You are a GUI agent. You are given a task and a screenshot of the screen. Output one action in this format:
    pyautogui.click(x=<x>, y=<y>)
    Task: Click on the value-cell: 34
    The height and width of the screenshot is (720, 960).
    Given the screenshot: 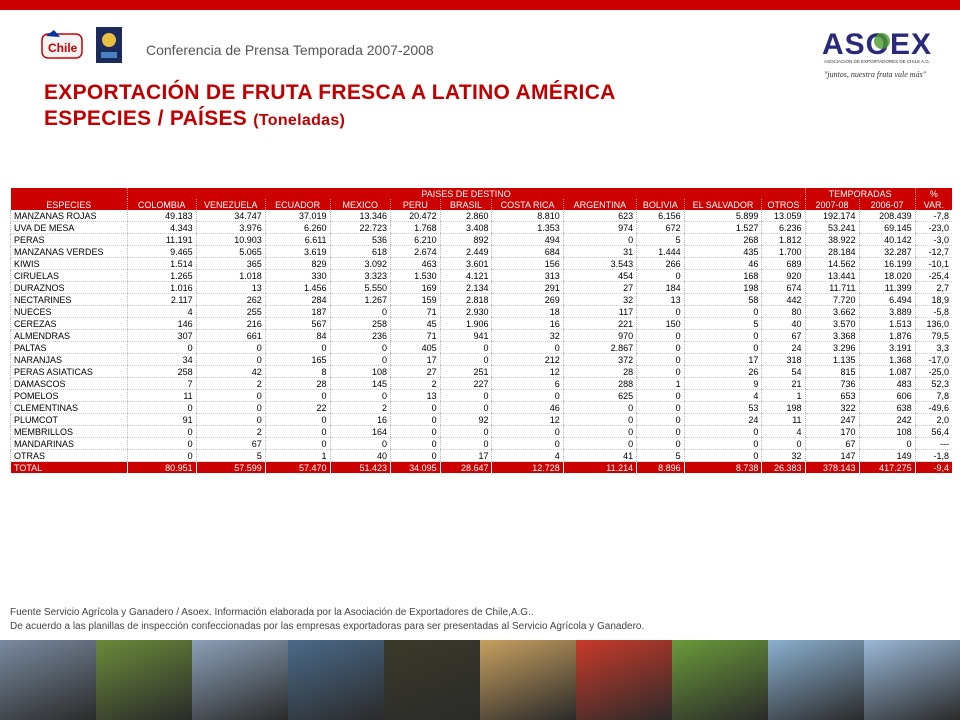 What is the action you would take?
    pyautogui.click(x=161, y=359)
    